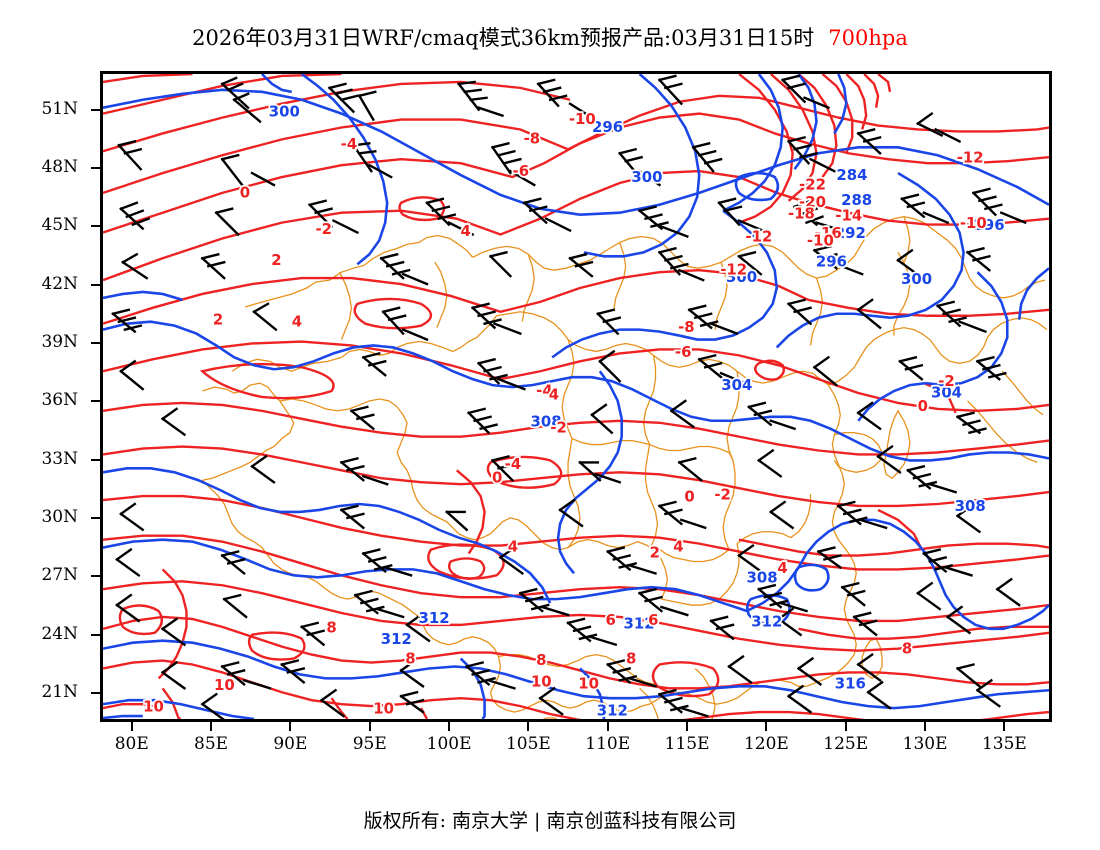 This screenshot has height=850, width=1100. I want to click on longitude-tick-label: 110E, so click(608, 744).